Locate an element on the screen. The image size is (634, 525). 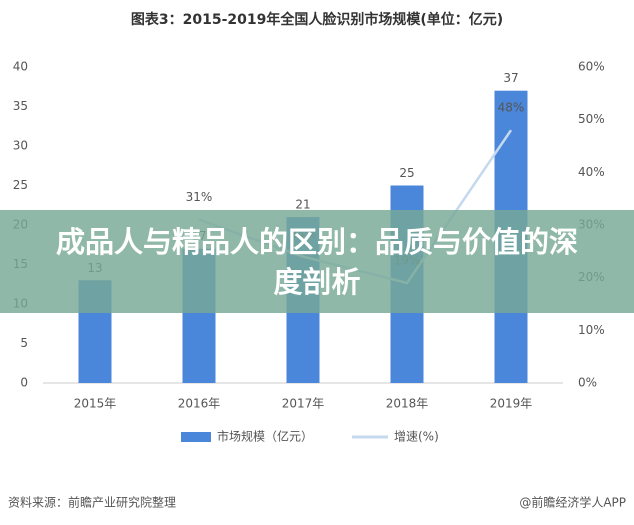
chart-title: 图表3：2015-2019年全国人脸识别市场规模(单位：亿元) is located at coordinates (317, 19).